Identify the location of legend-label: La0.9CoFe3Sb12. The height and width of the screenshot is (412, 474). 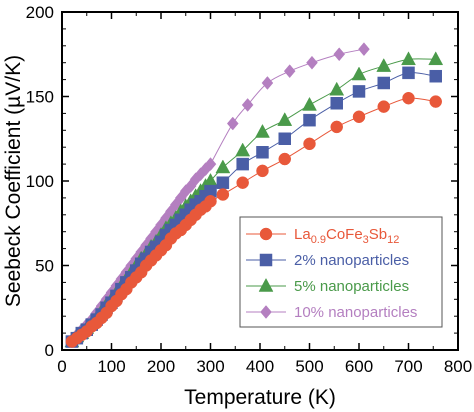
(346, 236).